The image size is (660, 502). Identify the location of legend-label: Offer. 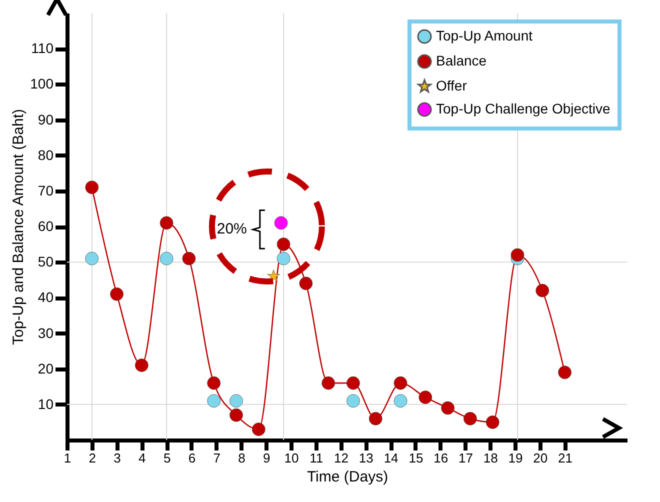
(452, 86).